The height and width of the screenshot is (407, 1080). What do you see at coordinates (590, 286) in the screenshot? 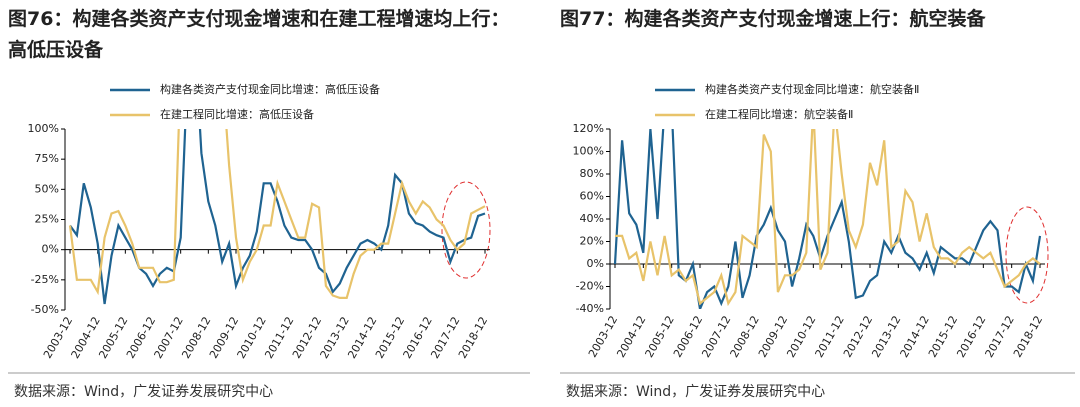
I see `y-tick-label: -20%` at bounding box center [590, 286].